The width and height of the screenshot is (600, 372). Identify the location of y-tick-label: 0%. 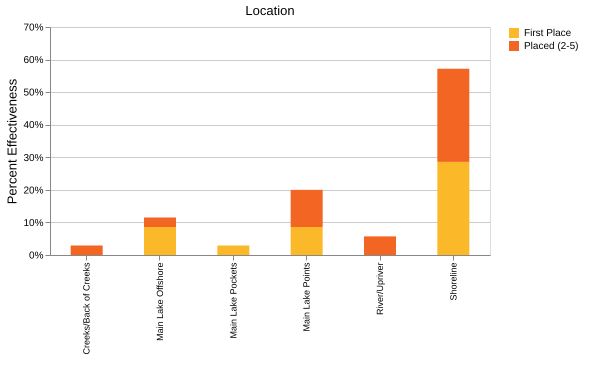
(36, 256).